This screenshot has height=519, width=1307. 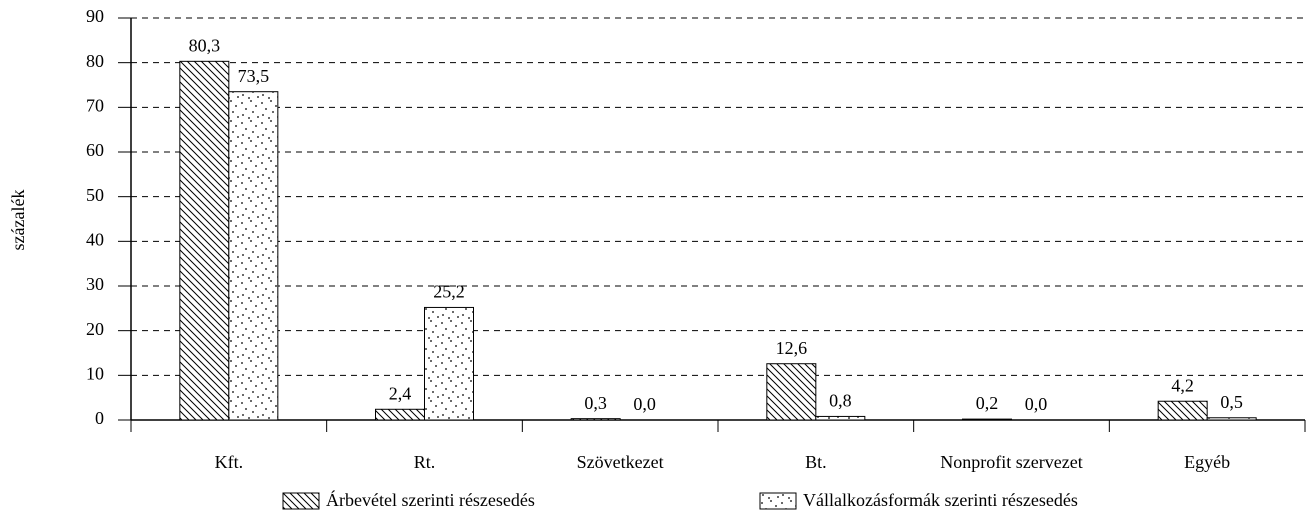 I want to click on value-label: 12,6, so click(x=792, y=348).